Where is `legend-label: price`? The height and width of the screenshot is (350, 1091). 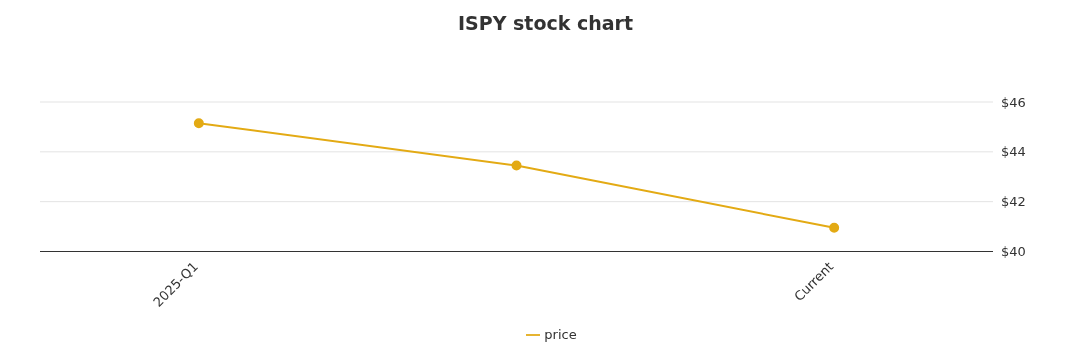 legend-label: price is located at coordinates (560, 334).